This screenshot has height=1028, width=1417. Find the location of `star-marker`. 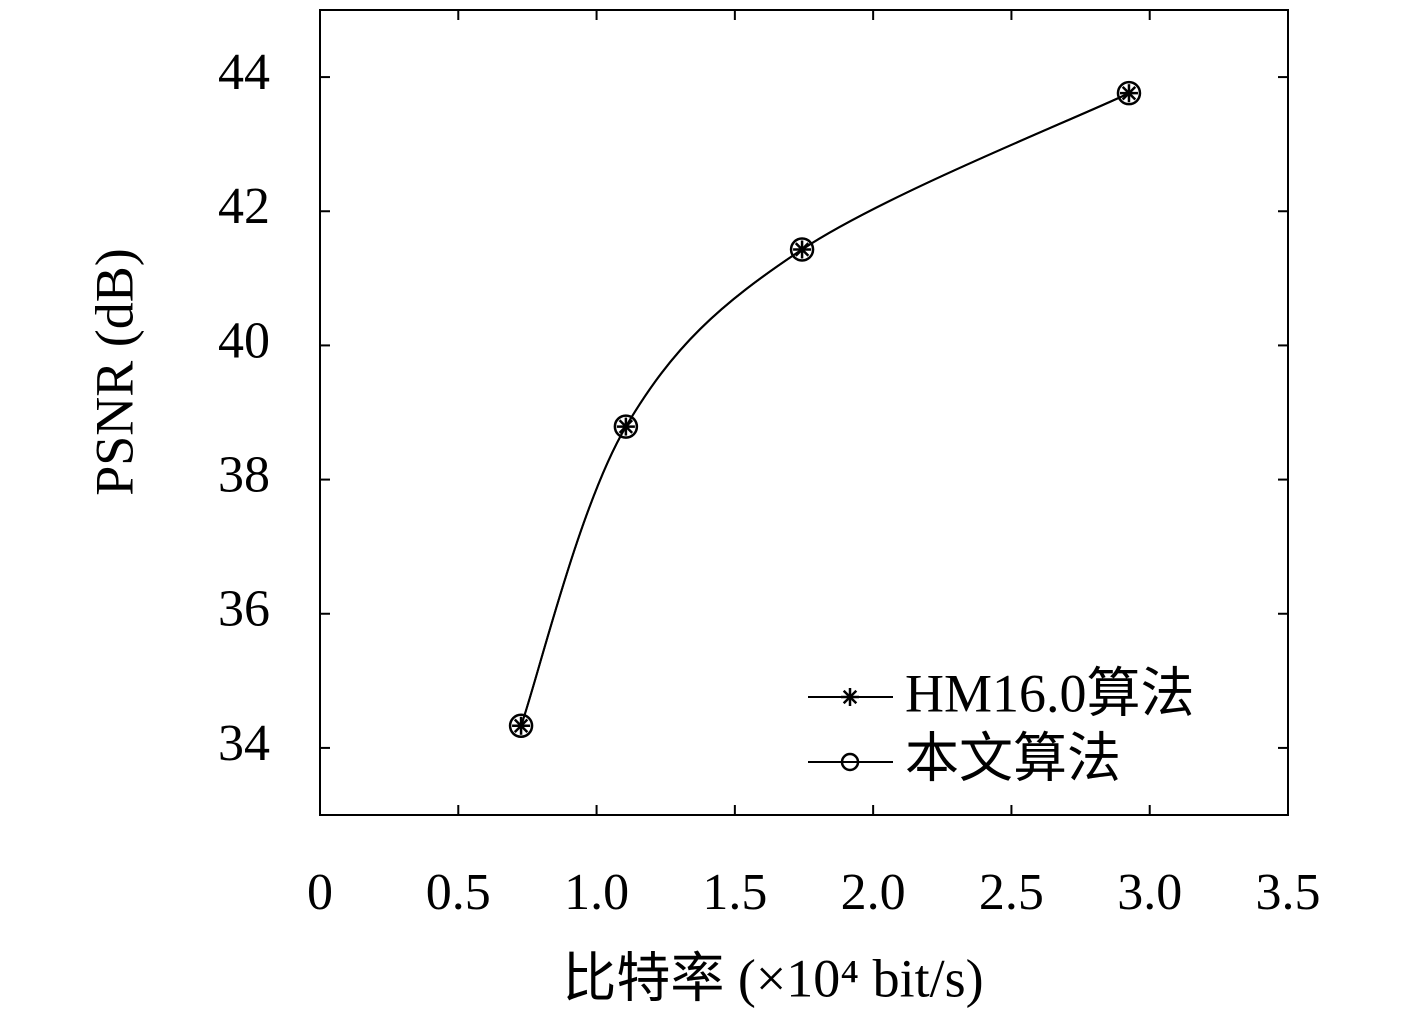

star-marker is located at coordinates (850, 697).